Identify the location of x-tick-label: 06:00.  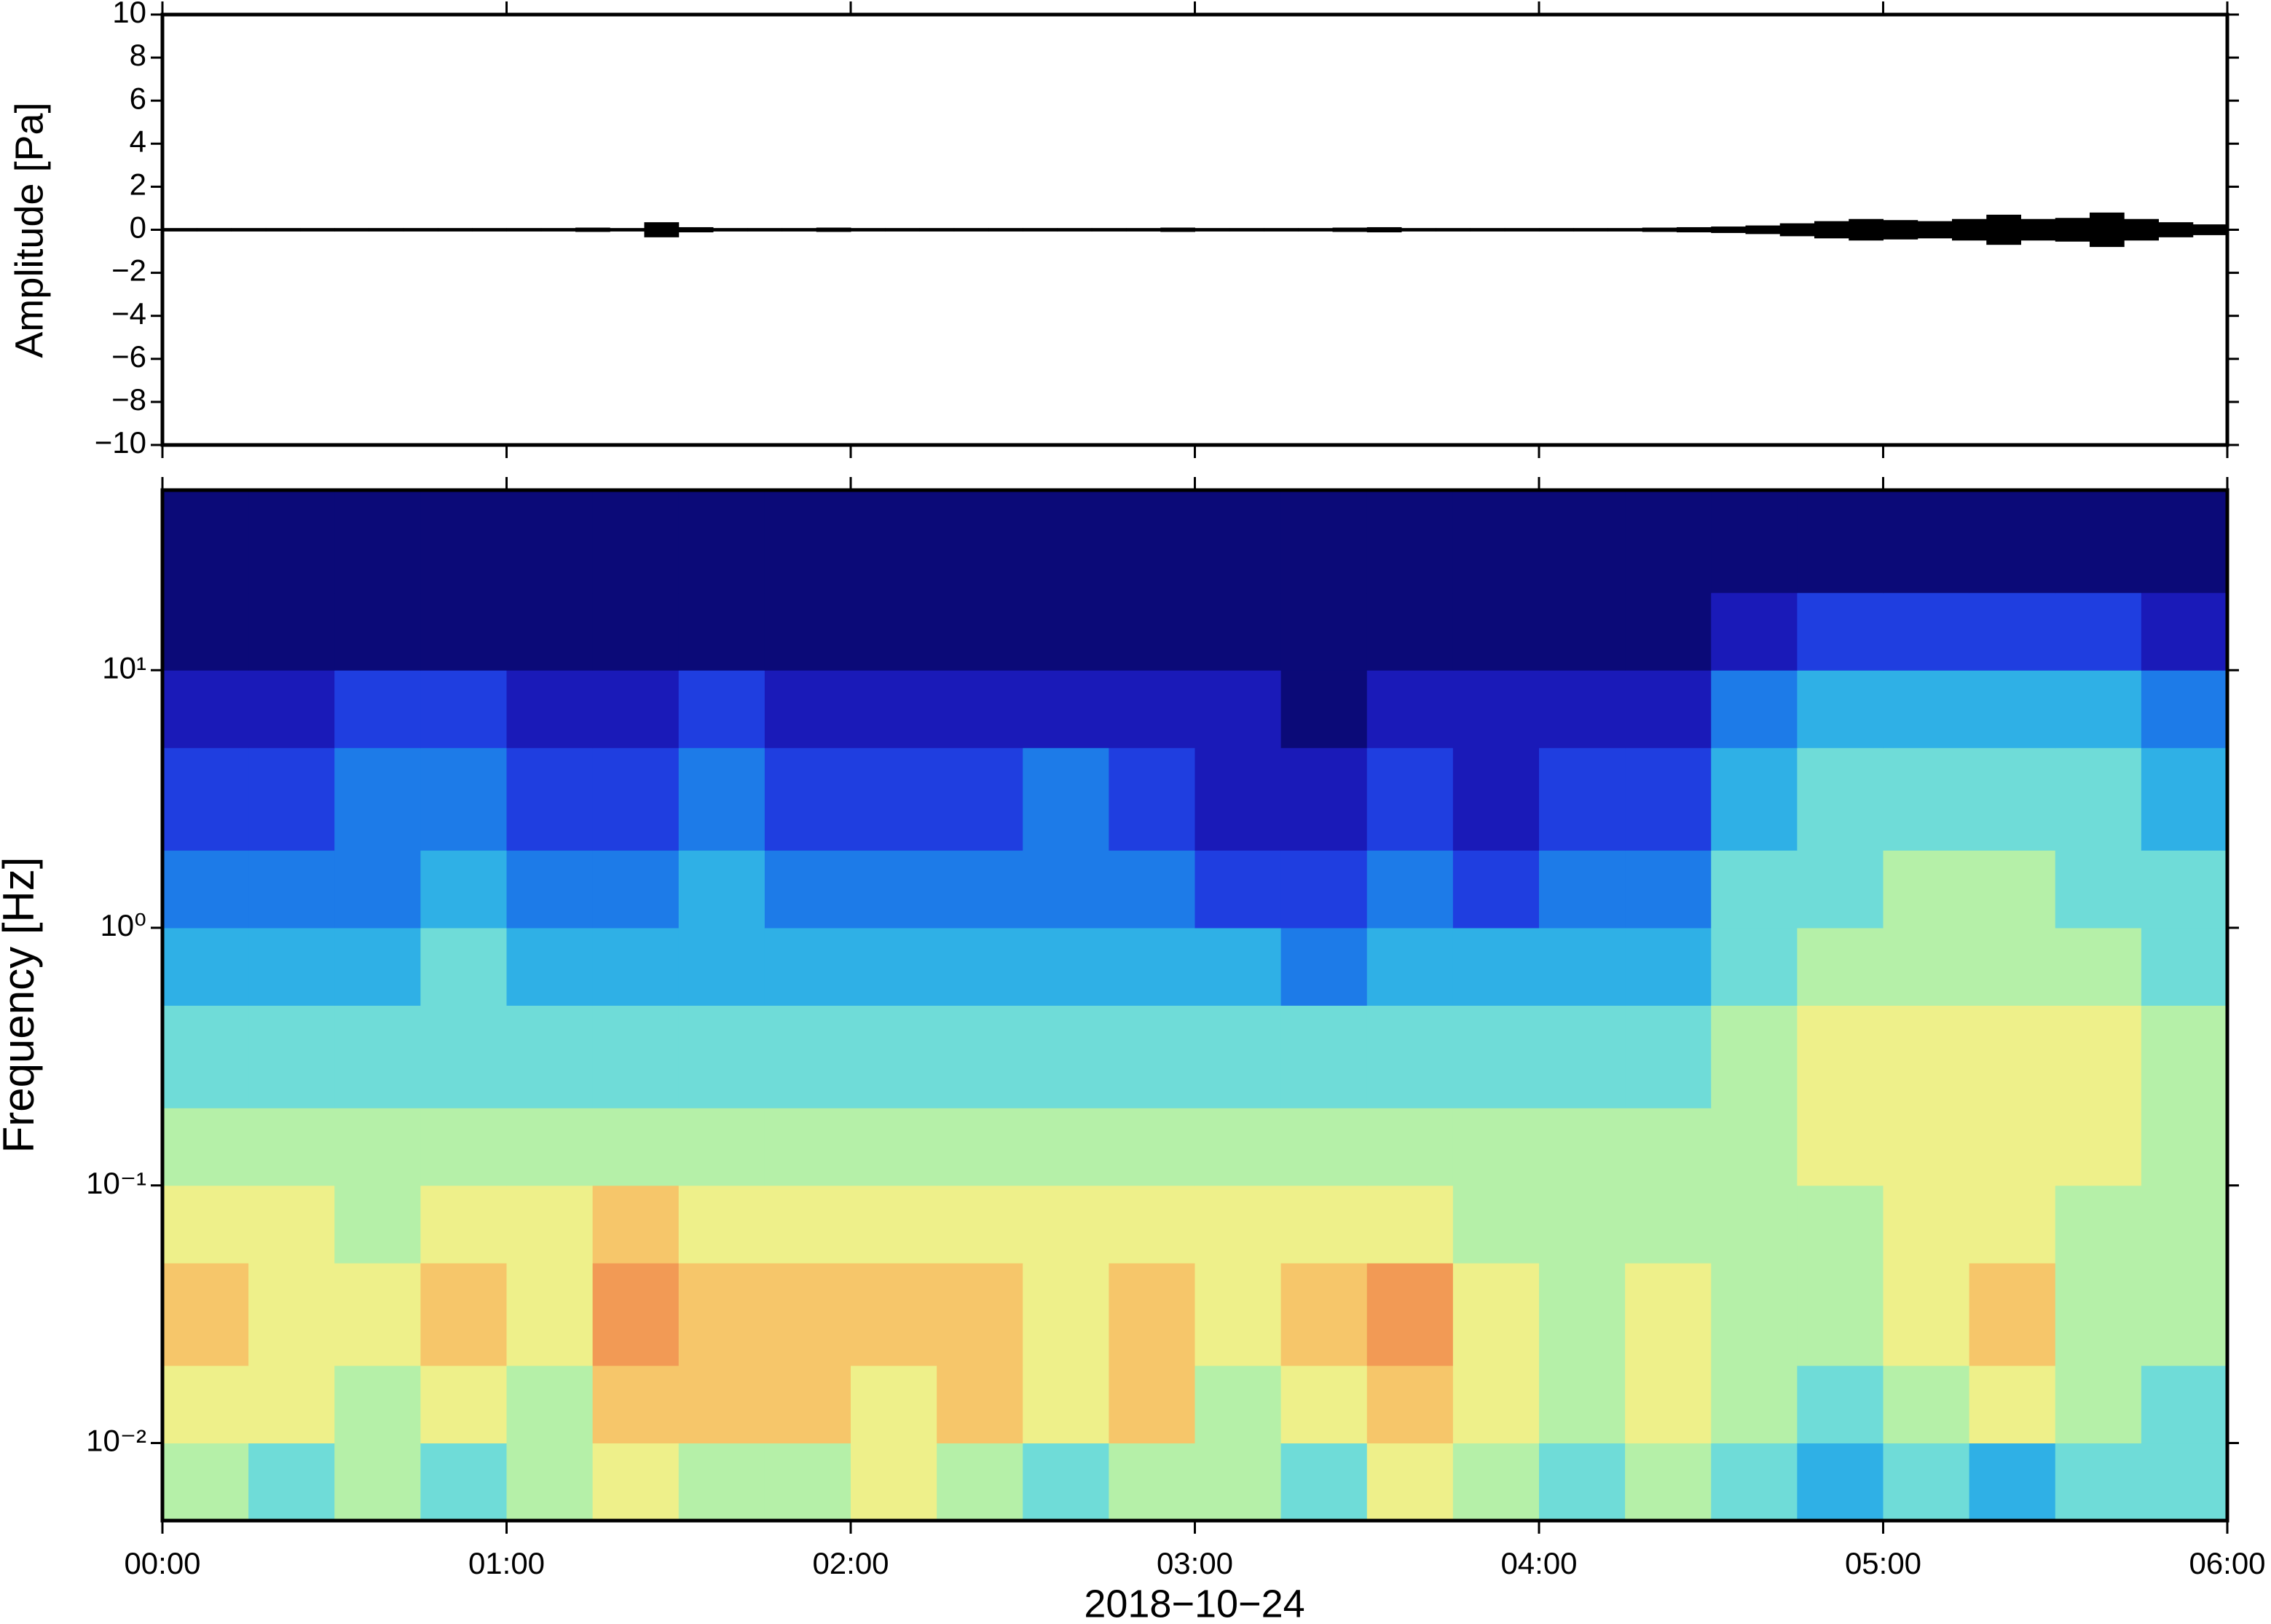
(2227, 1563).